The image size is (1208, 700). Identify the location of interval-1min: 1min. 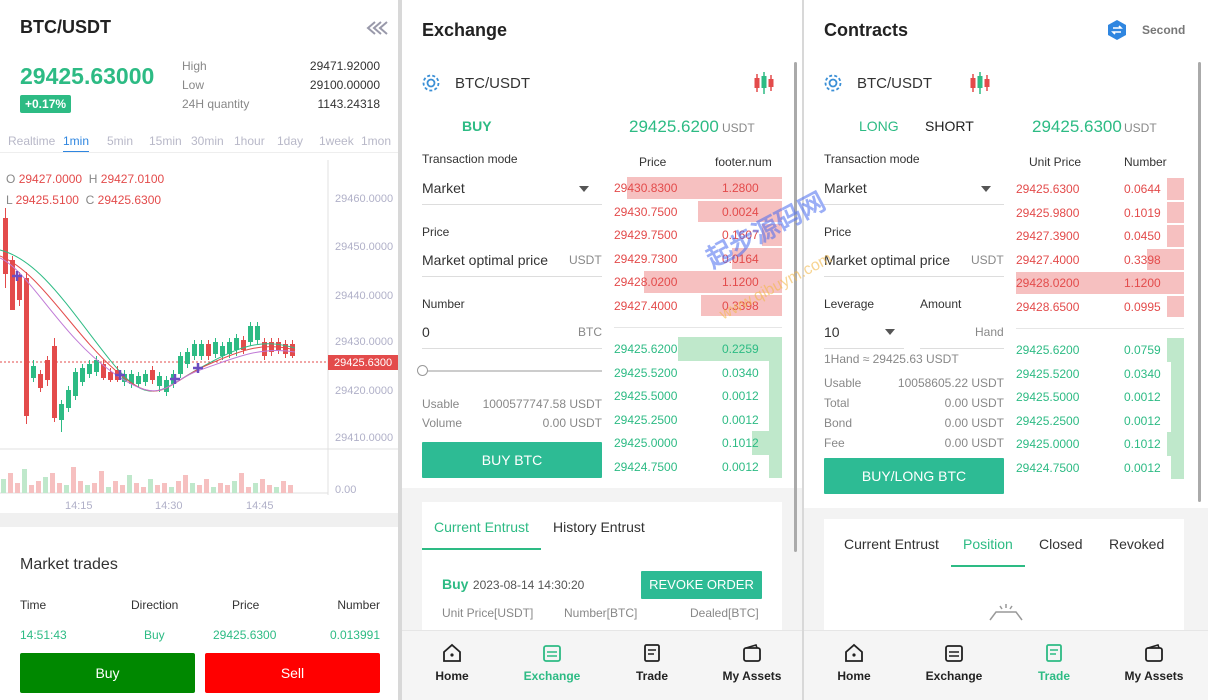
(76, 143).